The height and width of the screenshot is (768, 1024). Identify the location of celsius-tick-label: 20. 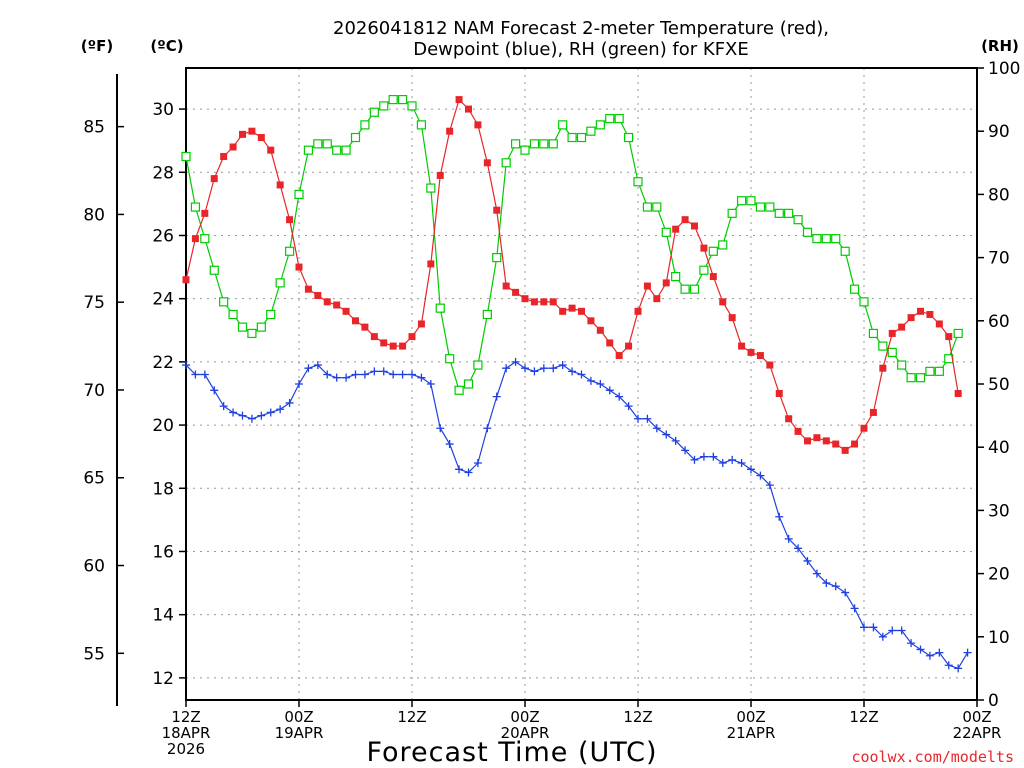
(163, 426).